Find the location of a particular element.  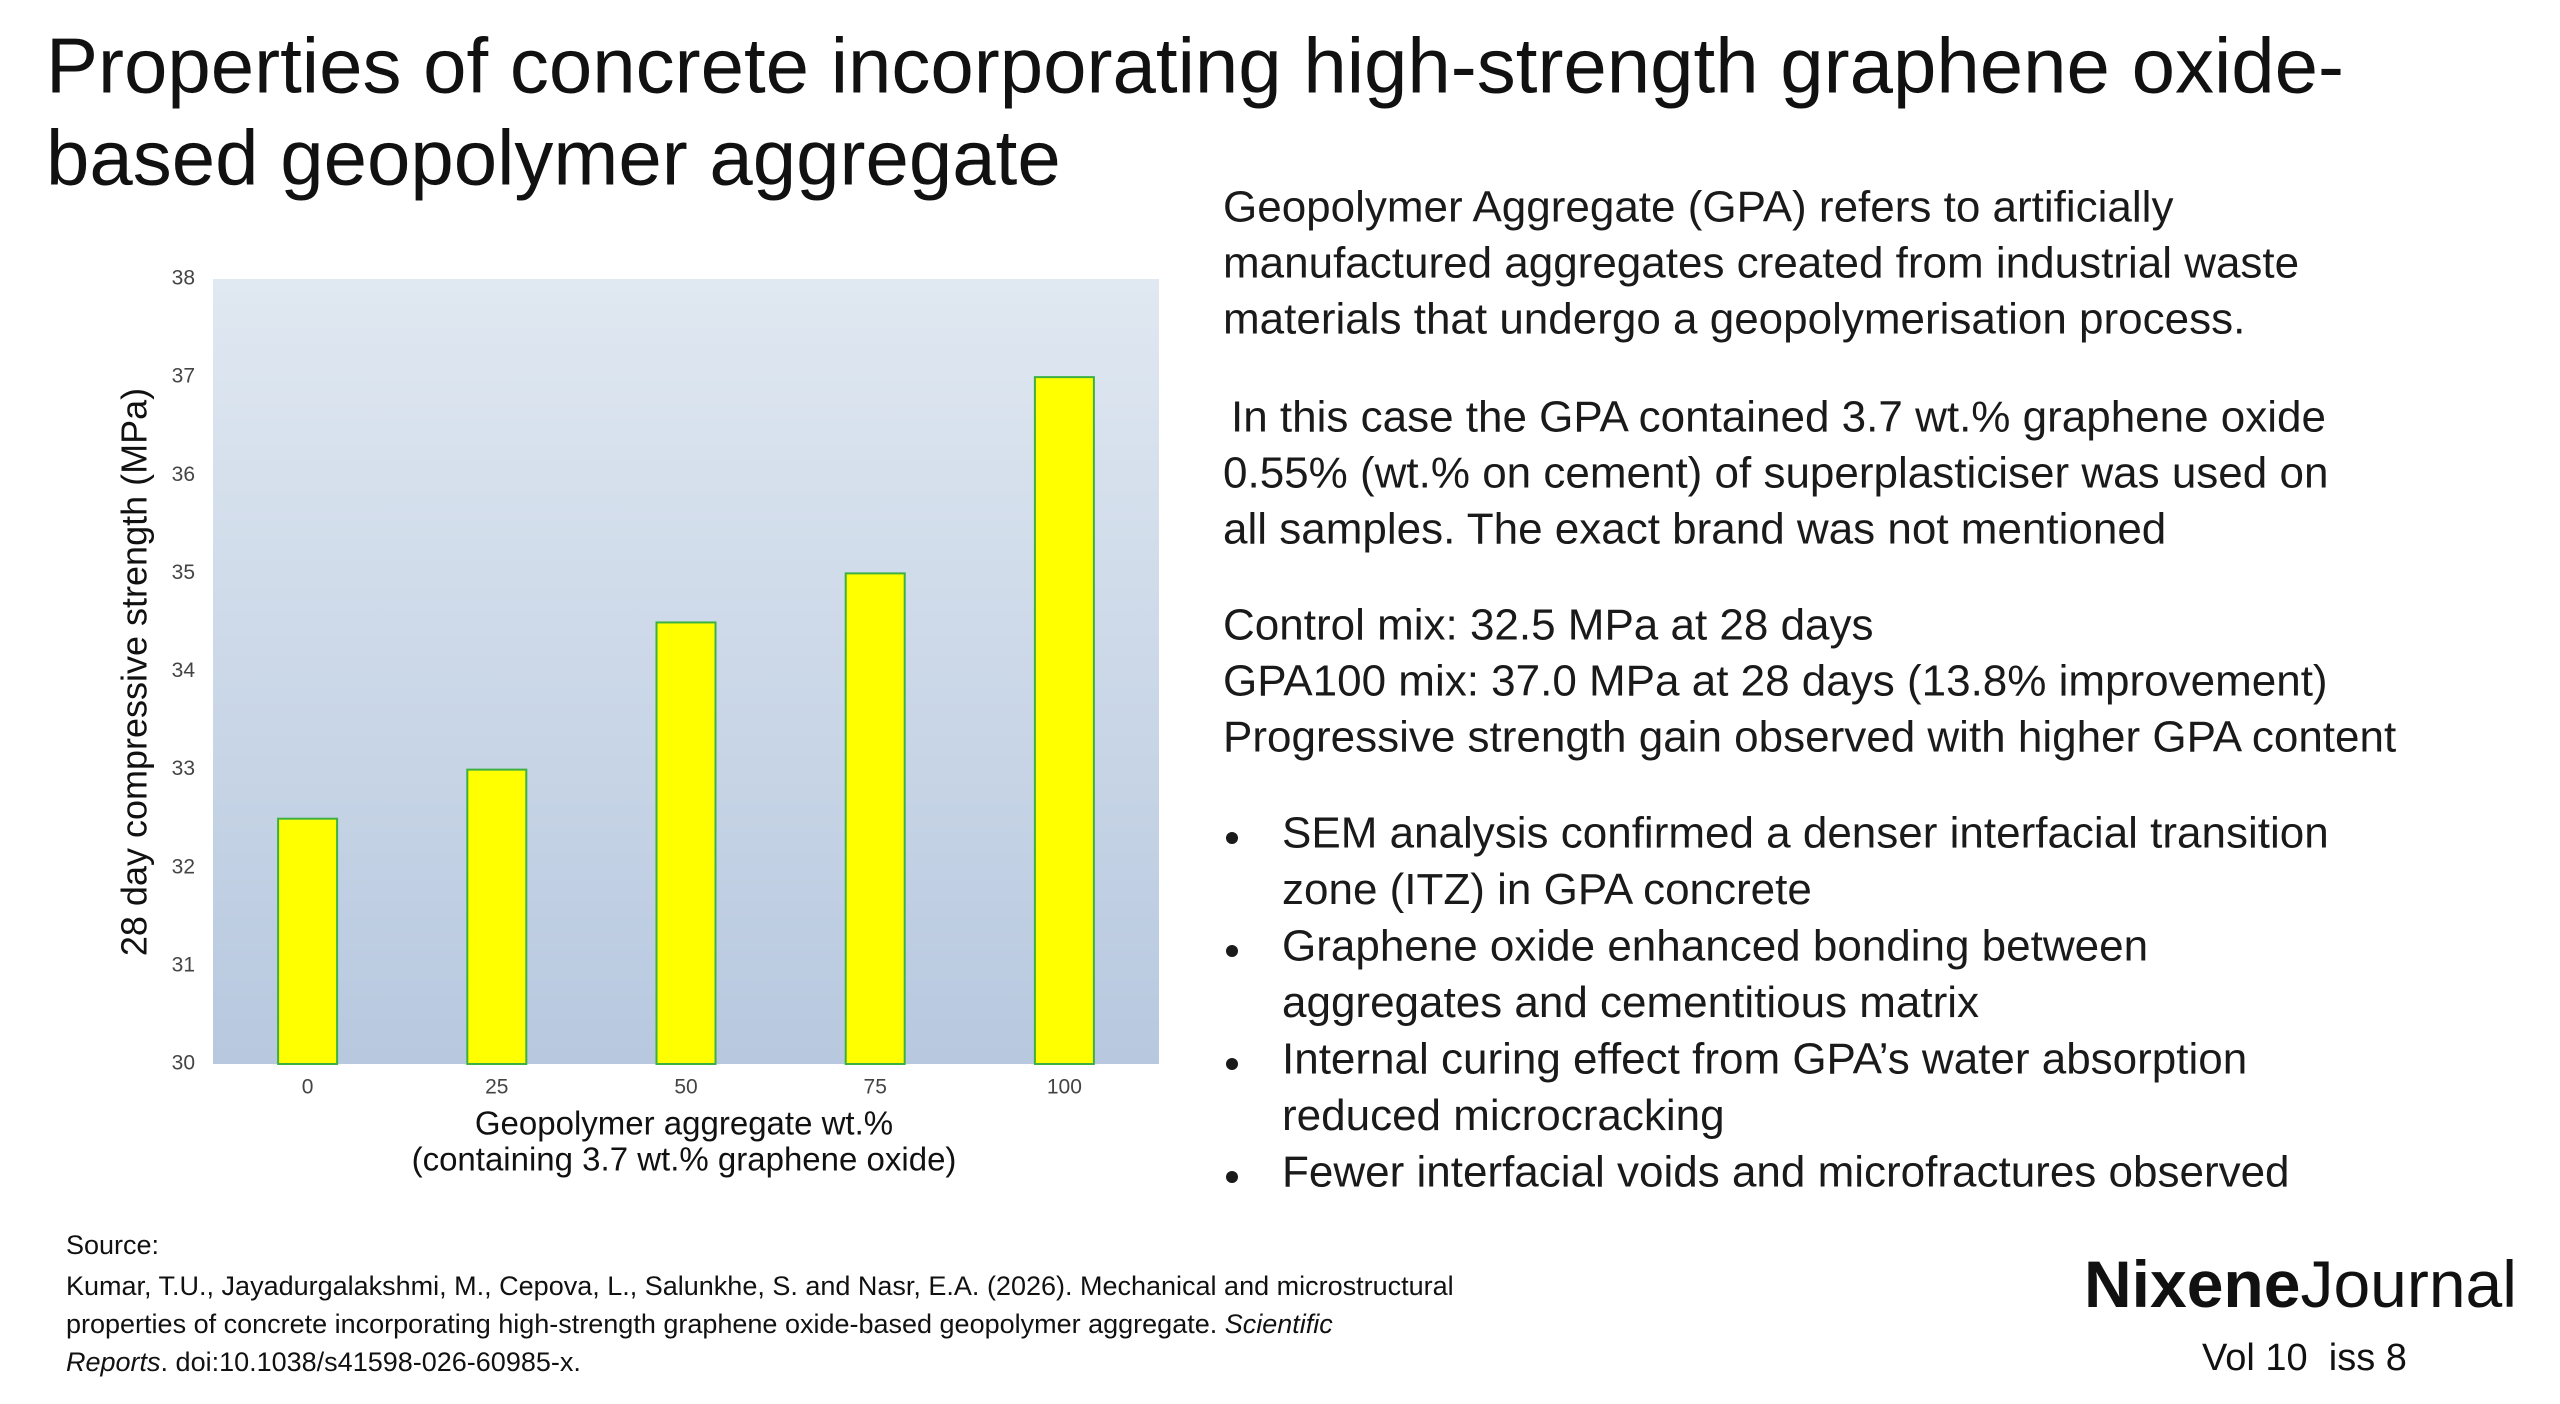

y-tick-label: 33 is located at coordinates (183, 768).